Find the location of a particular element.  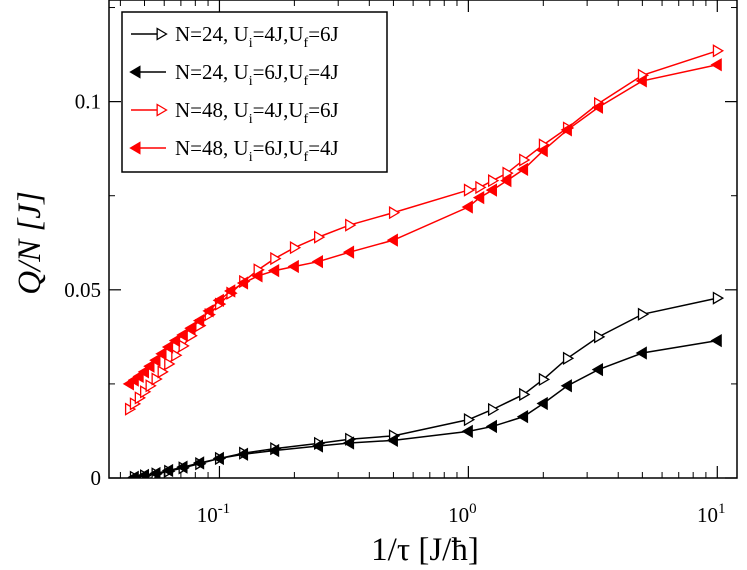

y-axis-label: Q/N [J] is located at coordinates (30, 243).